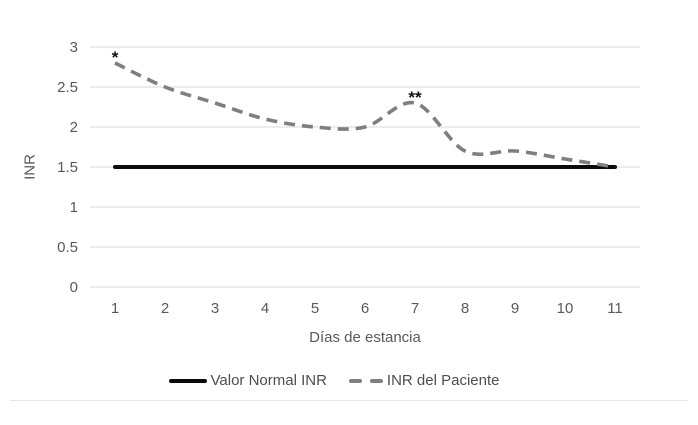 The height and width of the screenshot is (425, 698). Describe the element at coordinates (74, 127) in the screenshot. I see `y-tick-label: 2` at that location.